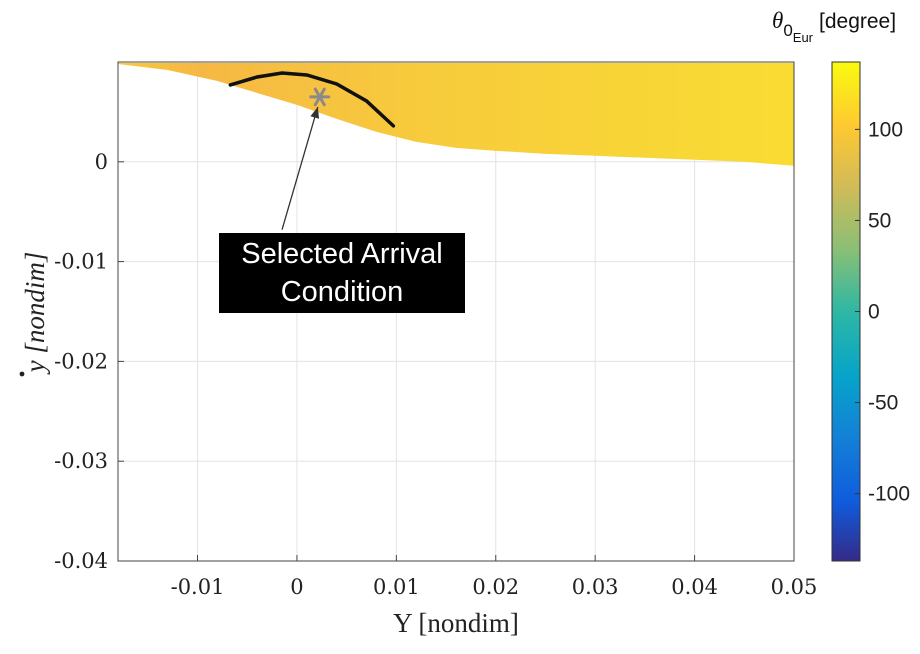 The image size is (920, 654). I want to click on marker-arm-d2, so click(319, 97).